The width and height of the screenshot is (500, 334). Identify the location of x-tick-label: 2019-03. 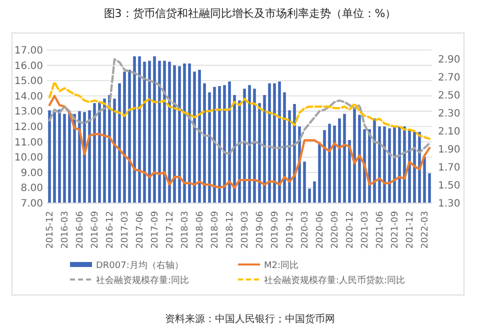
(245, 230).